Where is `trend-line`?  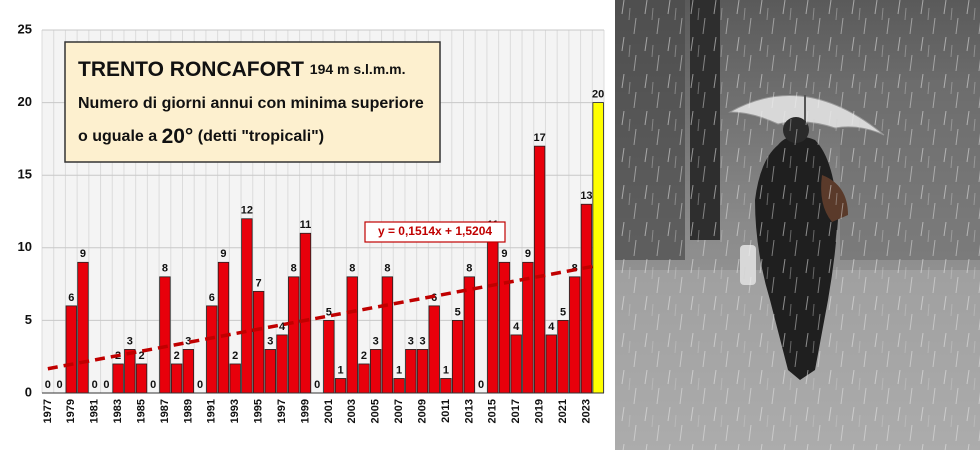 trend-line is located at coordinates (323, 317).